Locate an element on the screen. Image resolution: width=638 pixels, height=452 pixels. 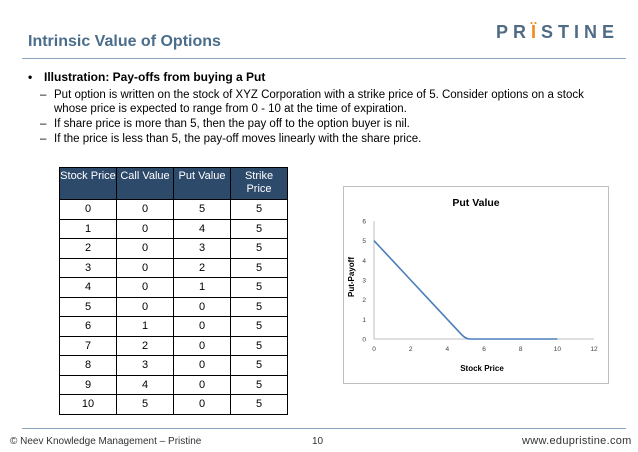
chart-y-tick-label: 3 is located at coordinates (364, 281).